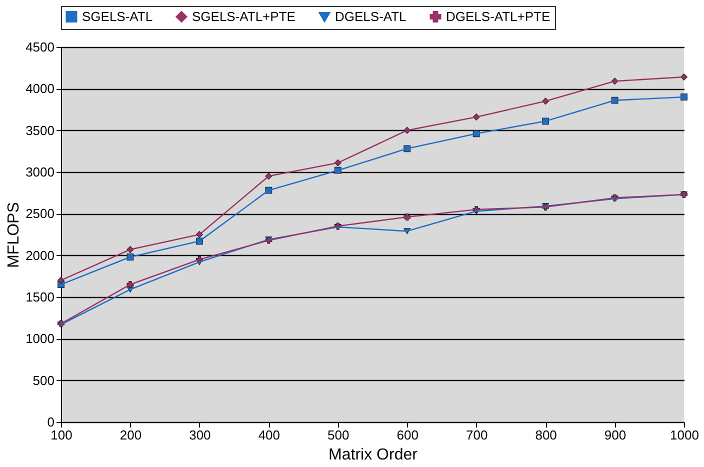  What do you see at coordinates (50, 422) in the screenshot?
I see `y-tick-label: 0` at bounding box center [50, 422].